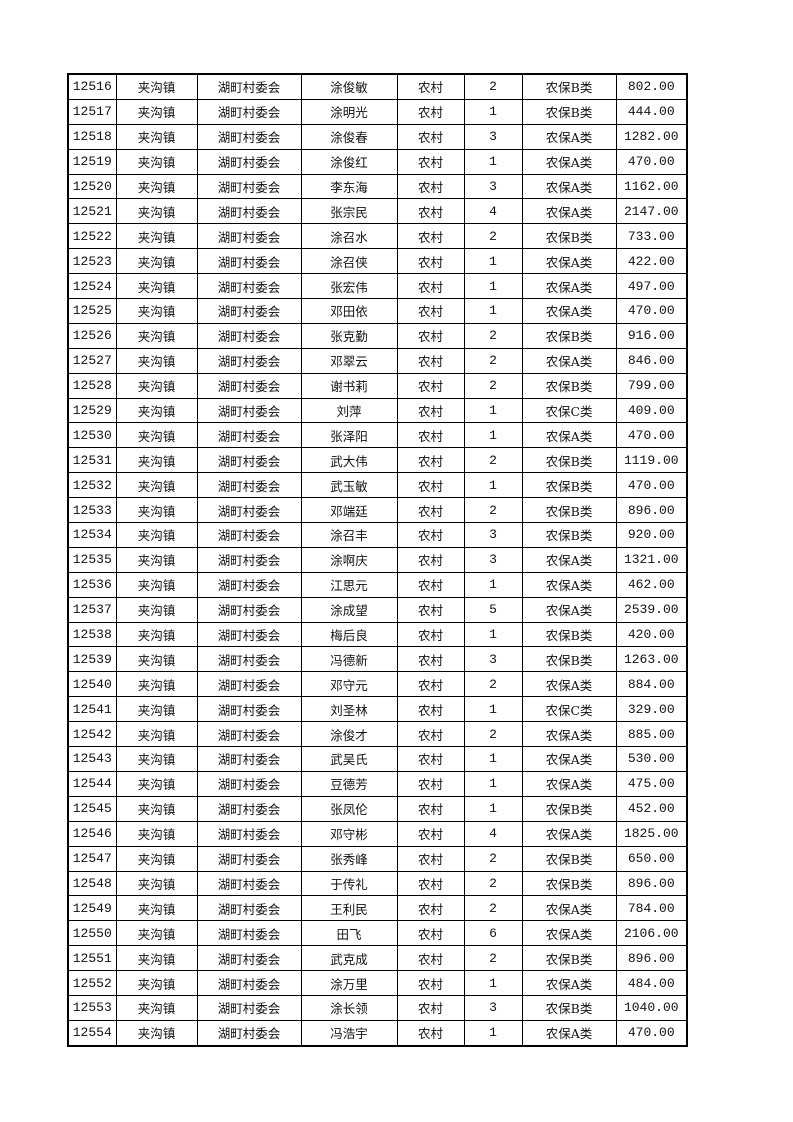 The image size is (793, 1122). I want to click on table-row: 12528 夹沟镇 湖町村委会 谢书莉 农村 2 农保B类 799.00, so click(377, 385).